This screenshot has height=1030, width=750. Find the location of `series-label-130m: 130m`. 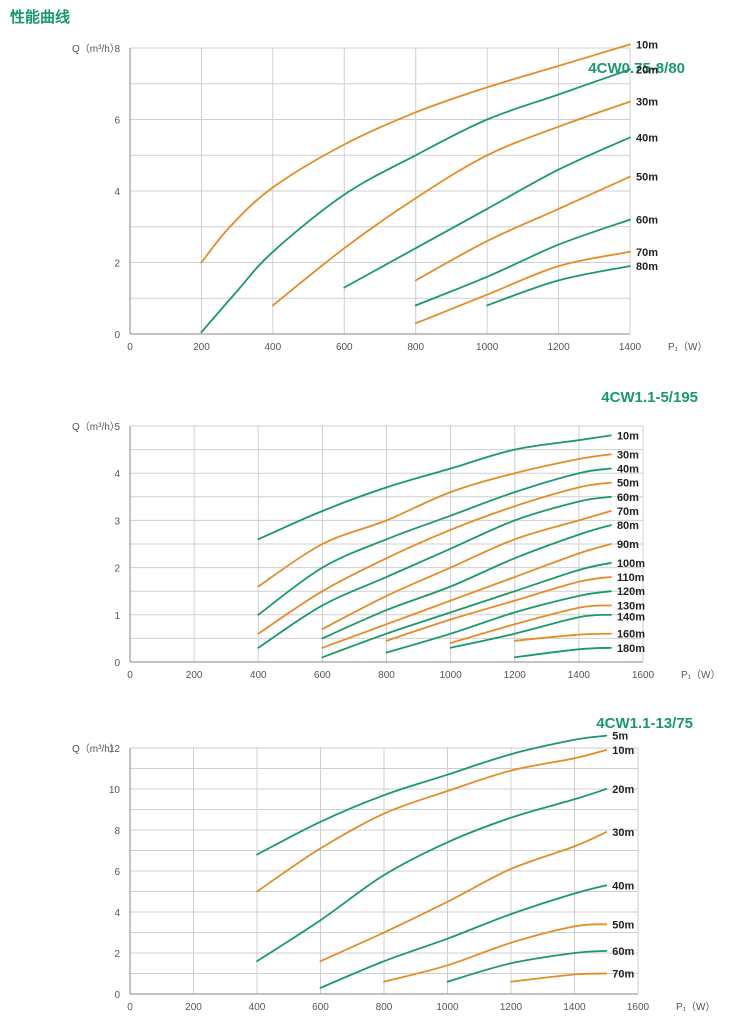

series-label-130m: 130m is located at coordinates (631, 606).